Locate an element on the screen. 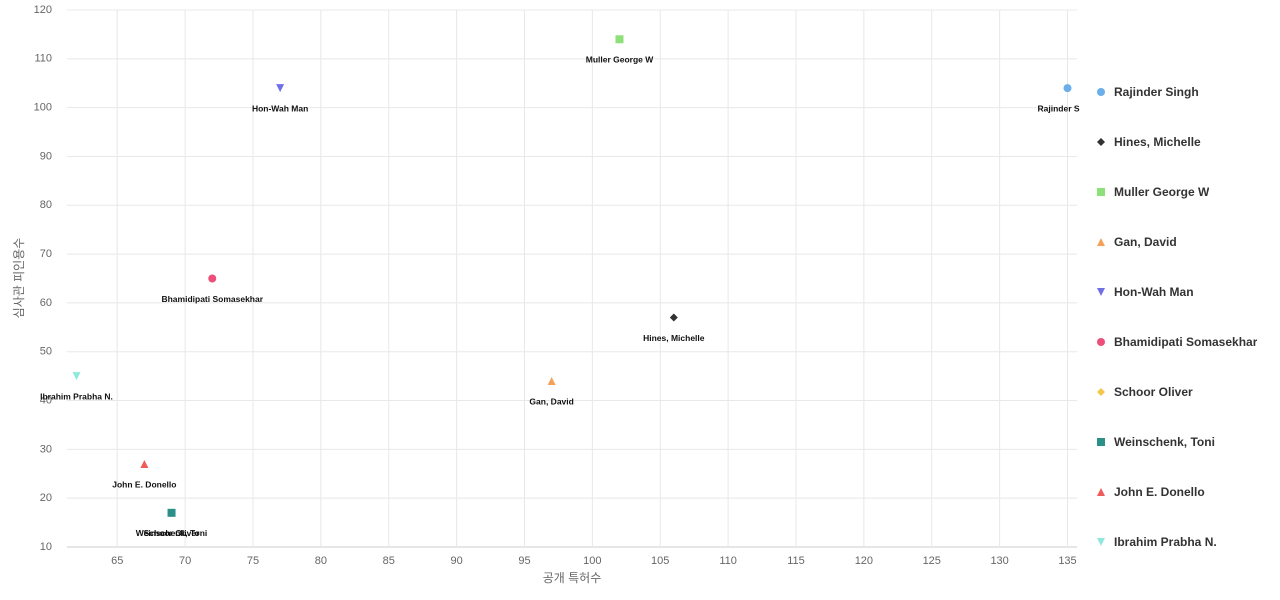 Image resolution: width=1280 pixels, height=600 pixels. data-label: John E. Donello is located at coordinates (144, 484).